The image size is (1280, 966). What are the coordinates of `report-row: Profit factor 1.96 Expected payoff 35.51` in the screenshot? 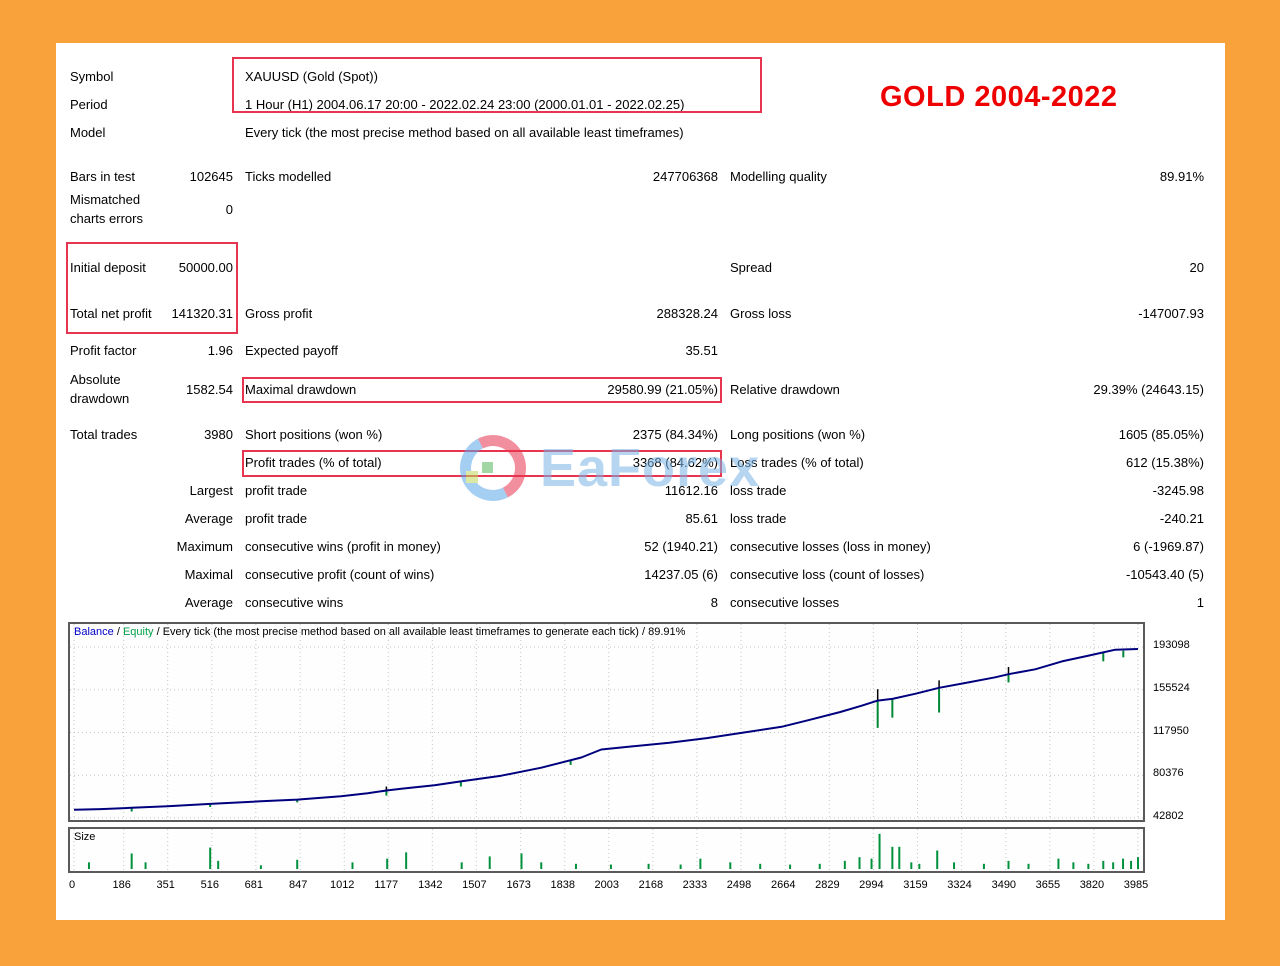 It's located at (640, 351).